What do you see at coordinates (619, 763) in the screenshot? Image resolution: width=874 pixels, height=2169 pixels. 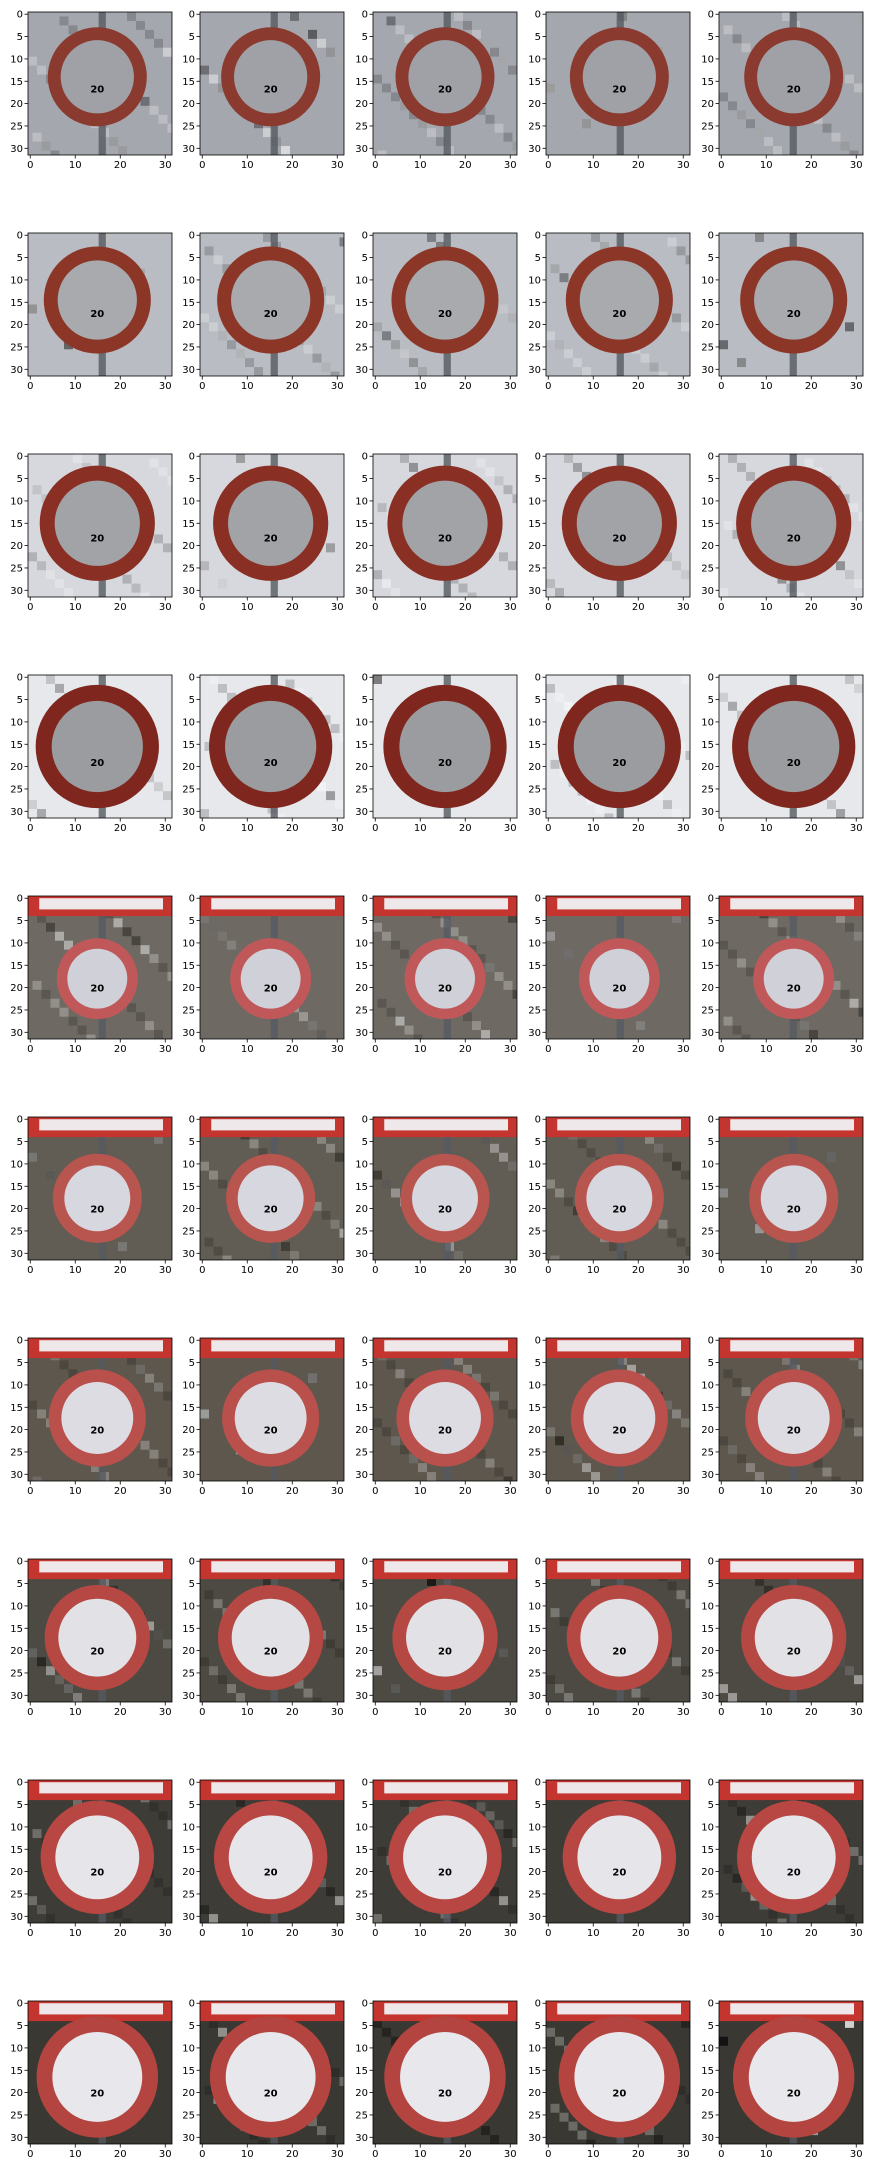 I see `speed-sign-number: 20` at bounding box center [619, 763].